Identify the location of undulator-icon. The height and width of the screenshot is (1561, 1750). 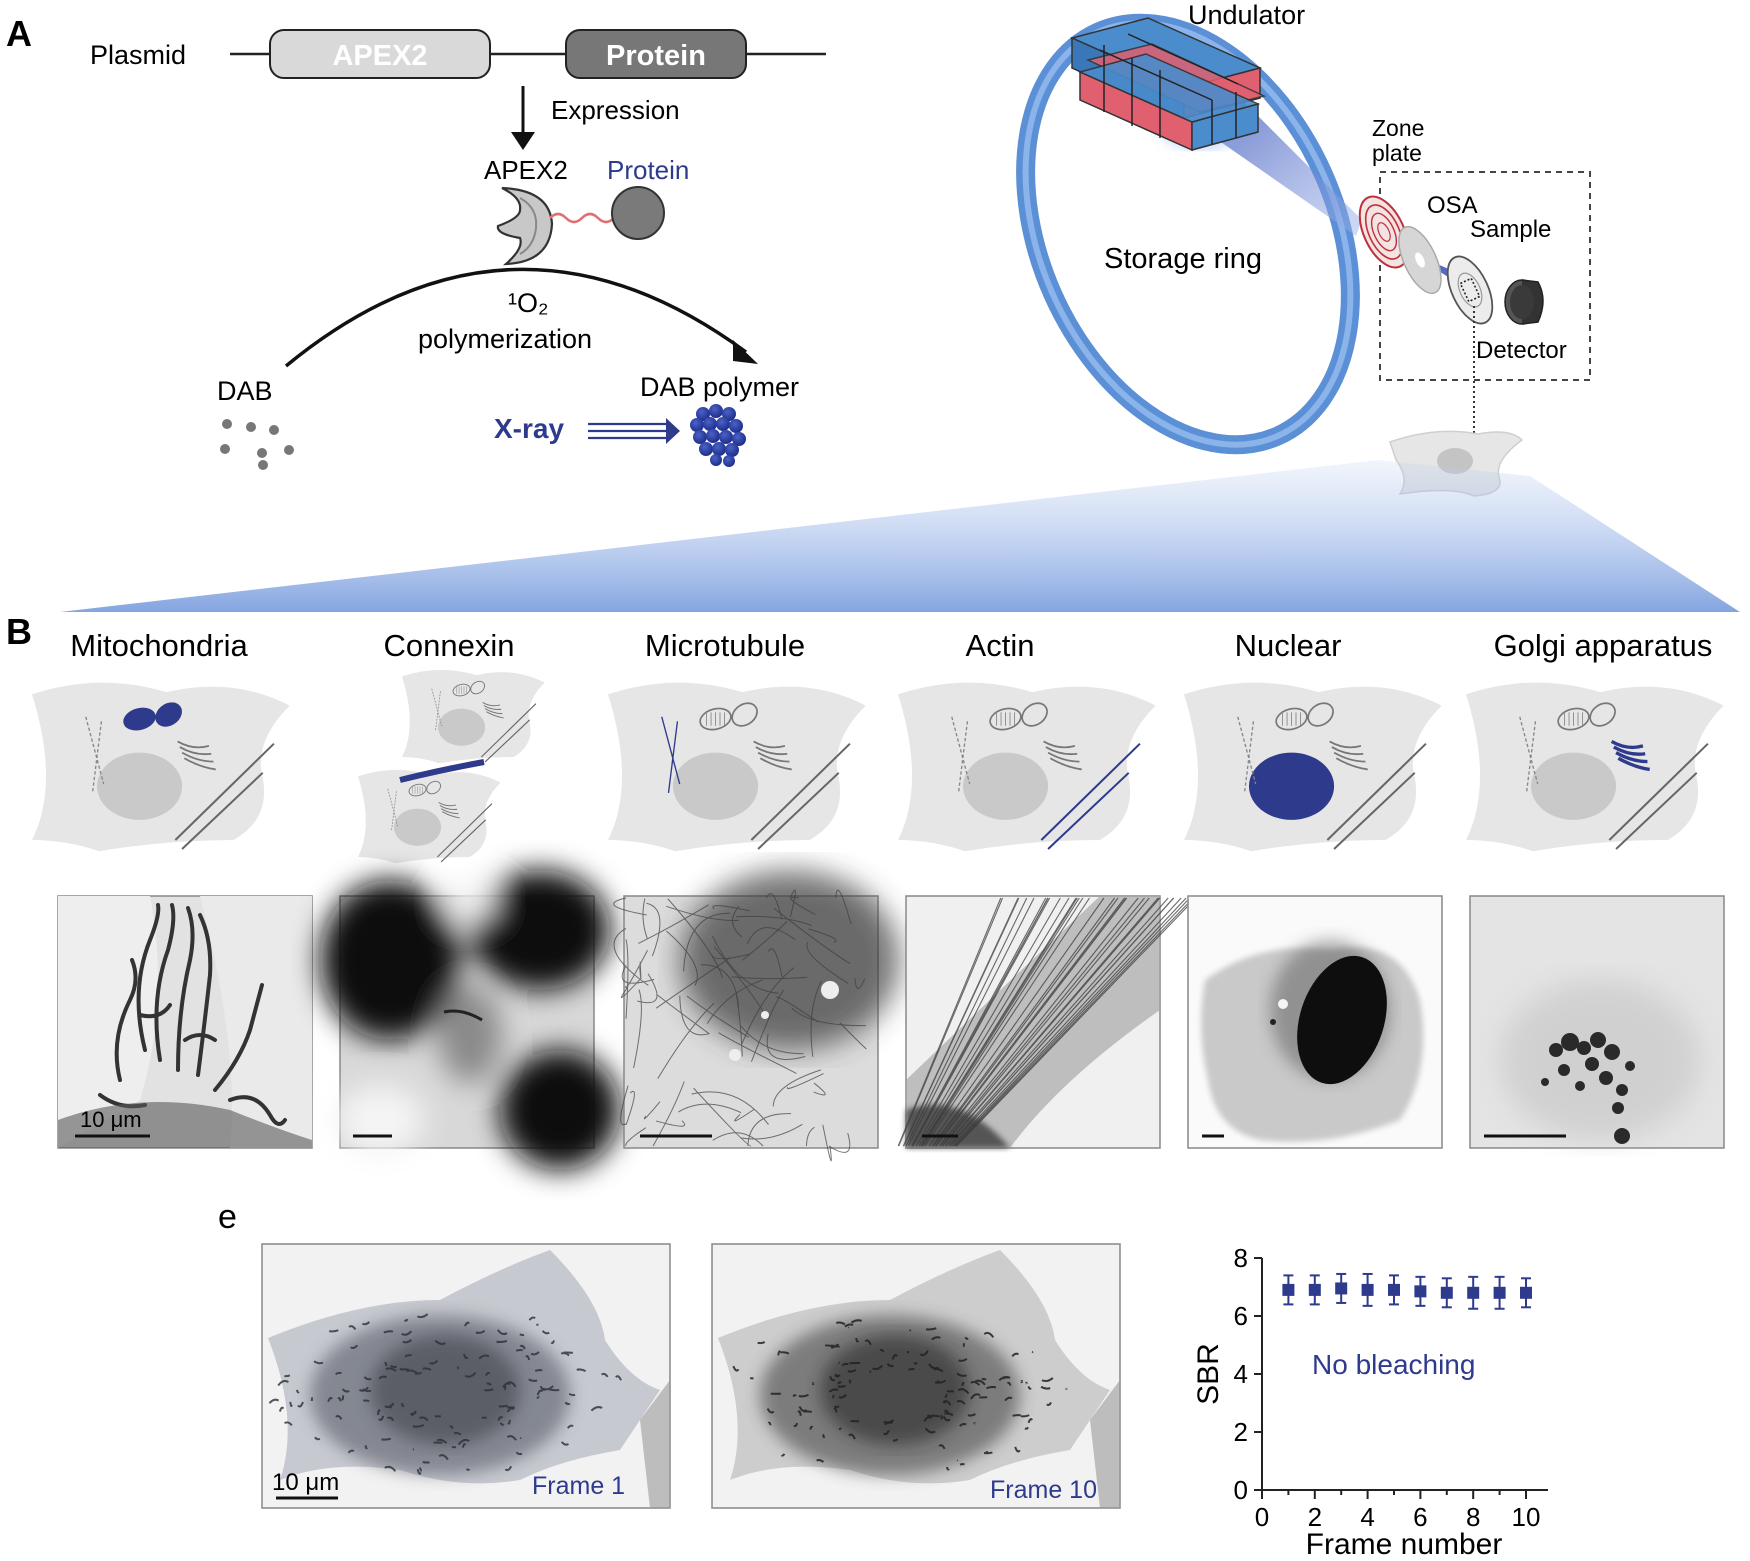
(1168, 84).